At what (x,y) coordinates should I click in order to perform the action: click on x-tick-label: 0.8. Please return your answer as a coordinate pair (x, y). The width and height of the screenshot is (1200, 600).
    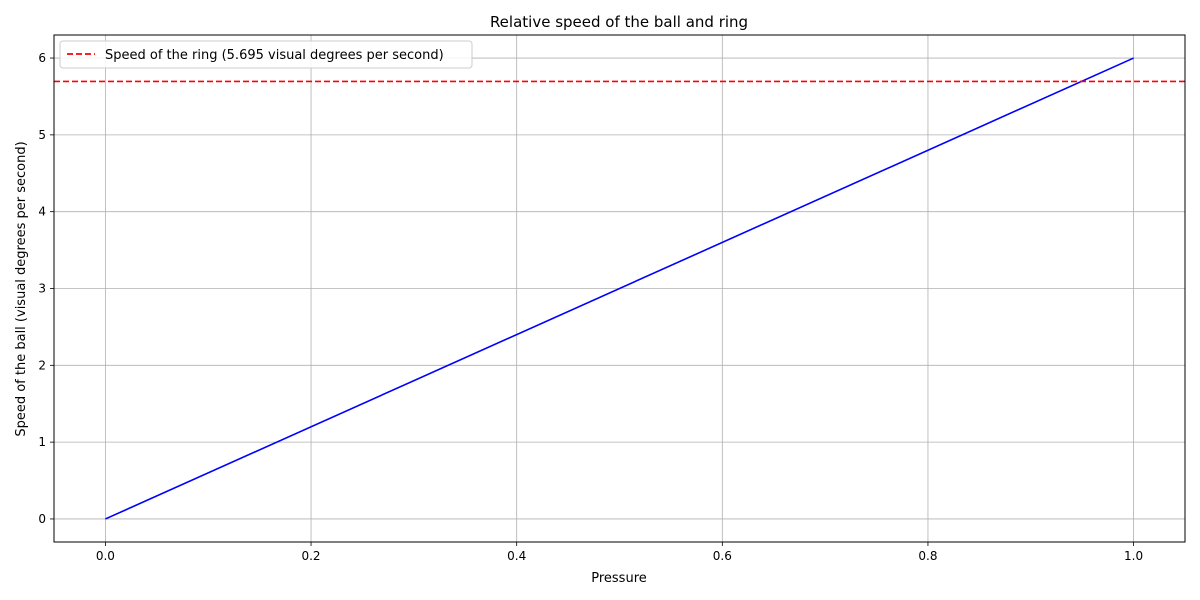
    Looking at the image, I should click on (927, 556).